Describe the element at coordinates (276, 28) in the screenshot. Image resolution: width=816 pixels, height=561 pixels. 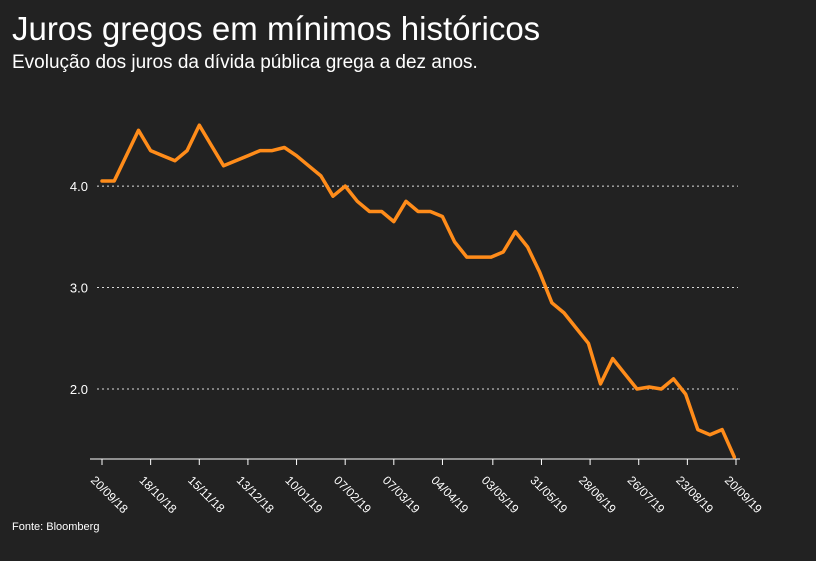
I see `chart-title: Juros gregos em mínimos históricos` at that location.